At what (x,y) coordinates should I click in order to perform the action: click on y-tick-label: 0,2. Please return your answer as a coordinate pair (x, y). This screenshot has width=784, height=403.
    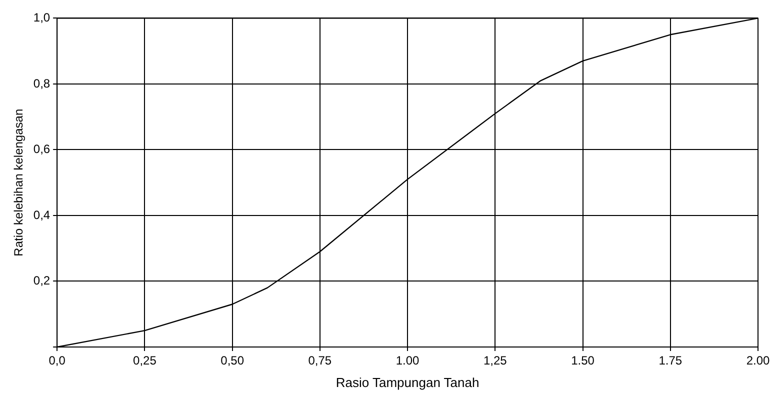
    Looking at the image, I should click on (41, 281).